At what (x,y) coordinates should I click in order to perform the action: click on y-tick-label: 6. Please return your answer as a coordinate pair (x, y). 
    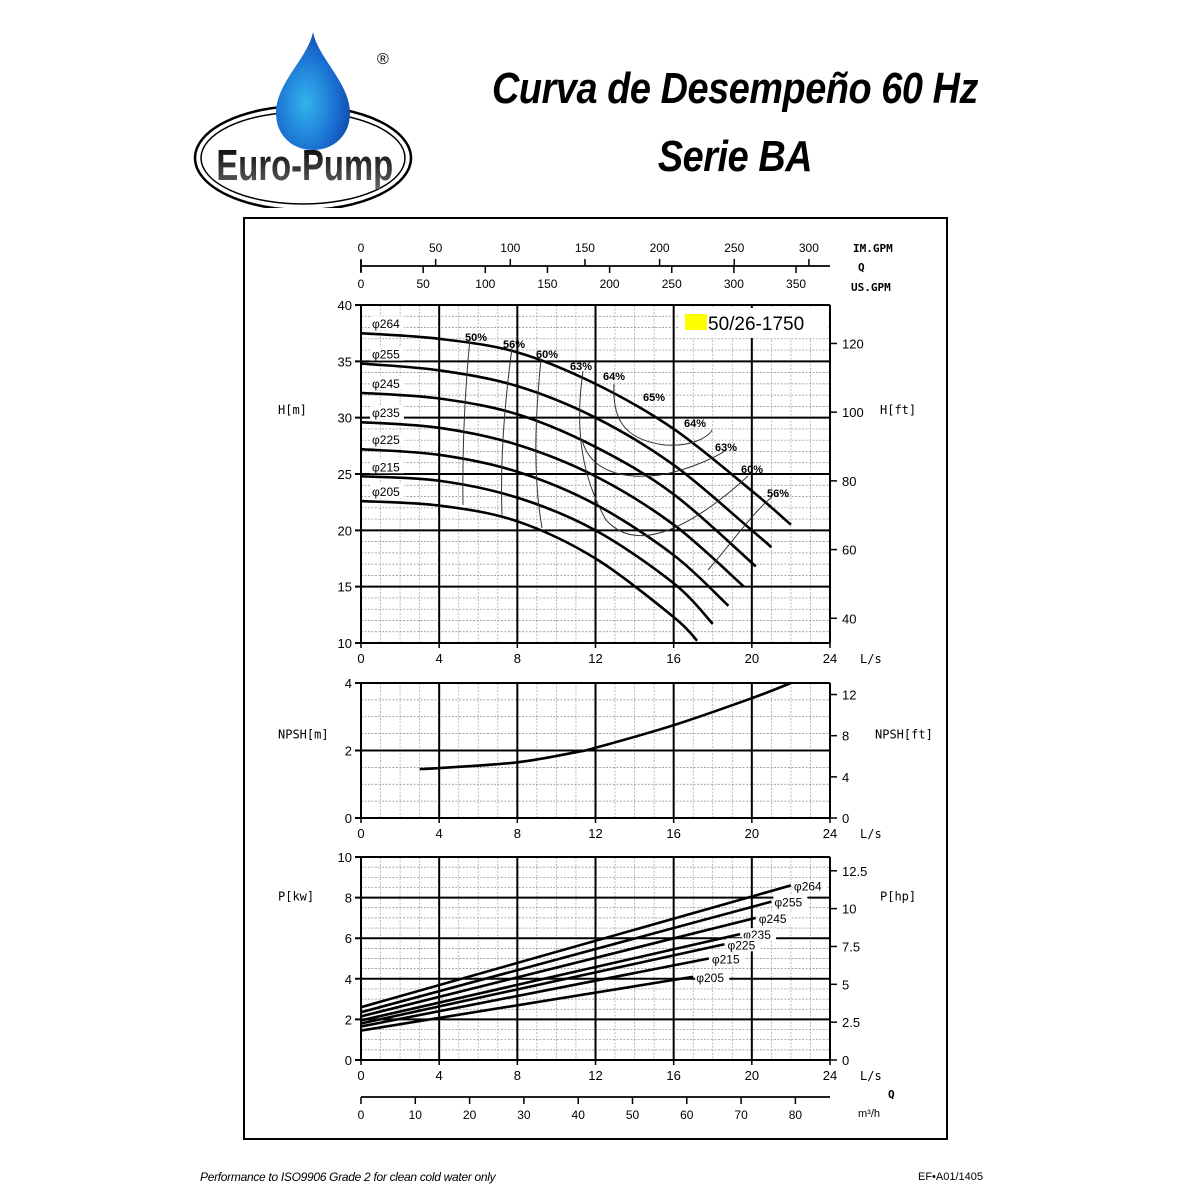
    Looking at the image, I should click on (348, 938).